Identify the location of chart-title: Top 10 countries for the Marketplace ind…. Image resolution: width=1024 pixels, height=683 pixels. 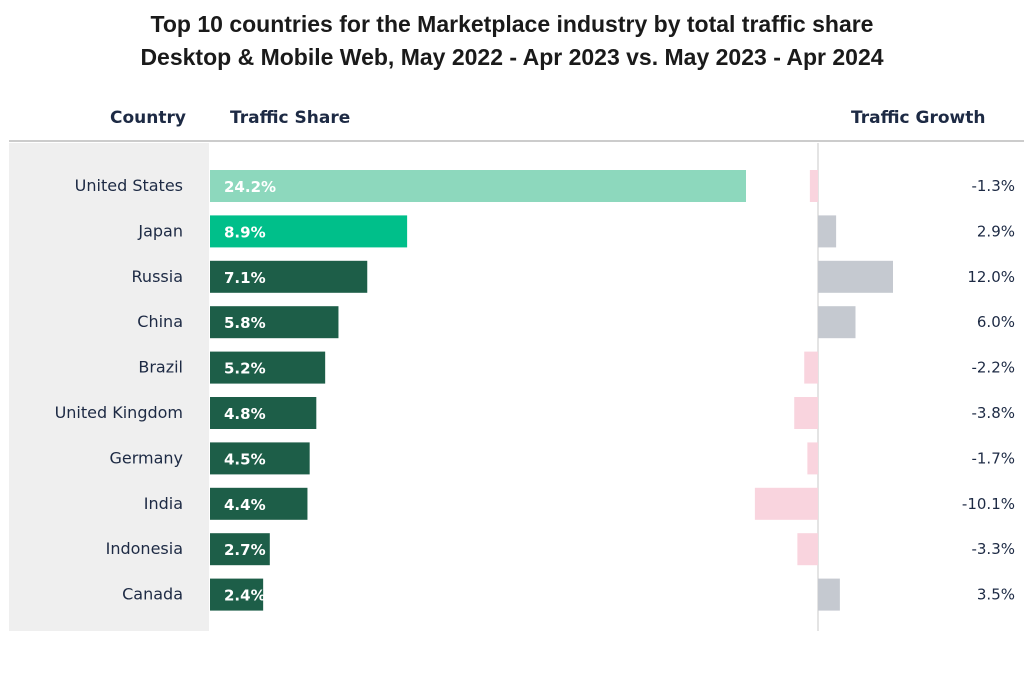
(512, 24).